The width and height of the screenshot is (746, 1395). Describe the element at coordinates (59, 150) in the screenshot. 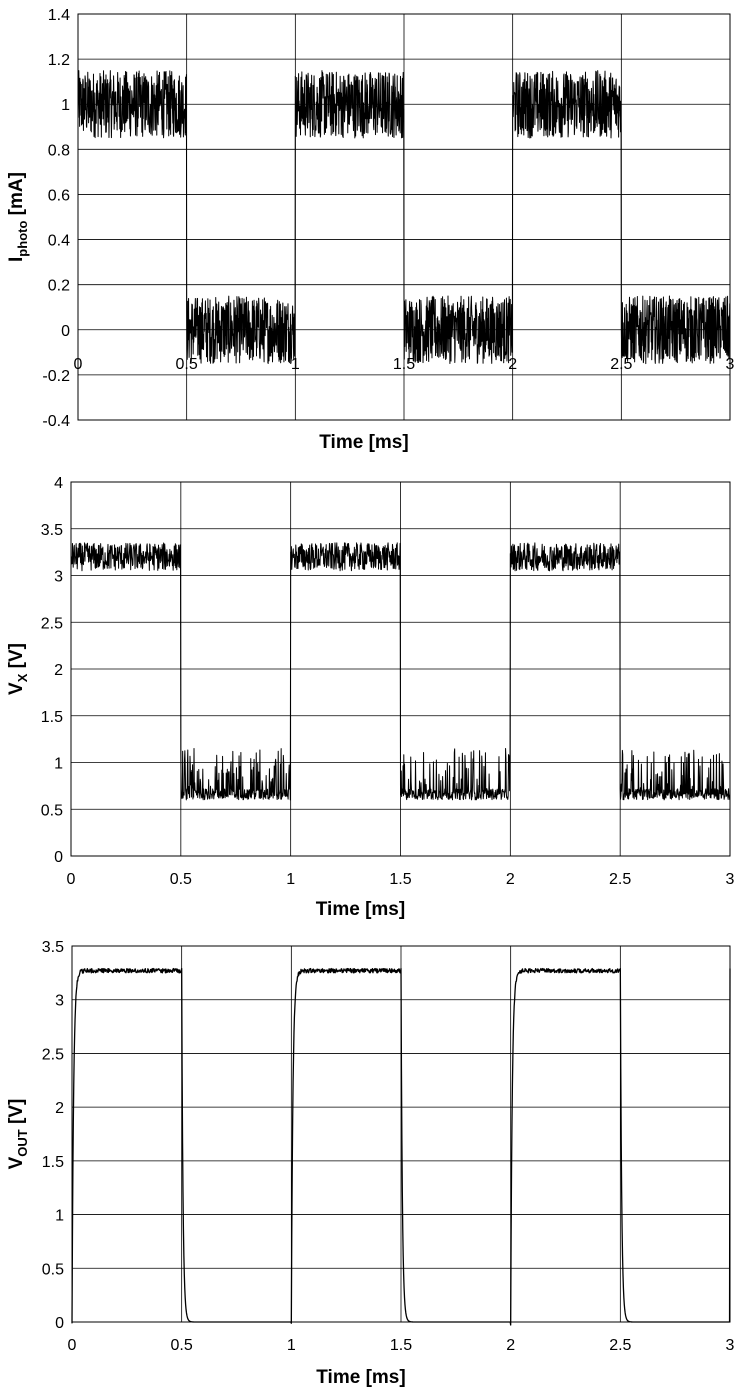

I see `y-tick-label: 0.8` at that location.